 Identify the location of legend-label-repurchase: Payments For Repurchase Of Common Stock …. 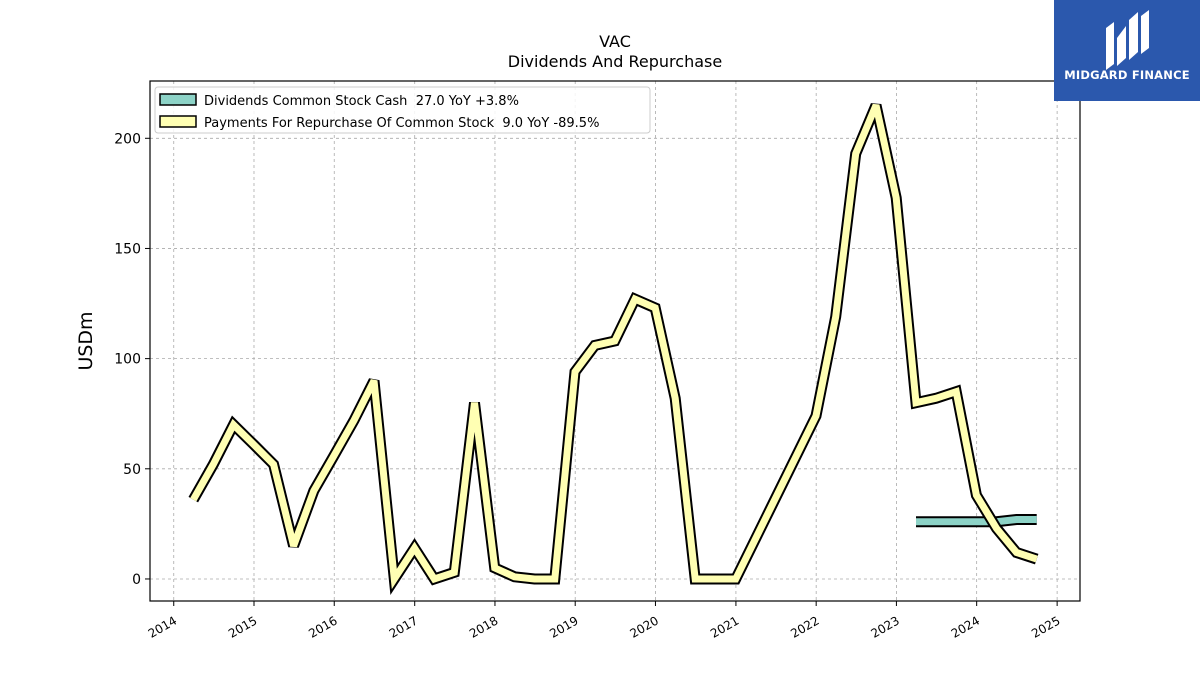
(401, 123).